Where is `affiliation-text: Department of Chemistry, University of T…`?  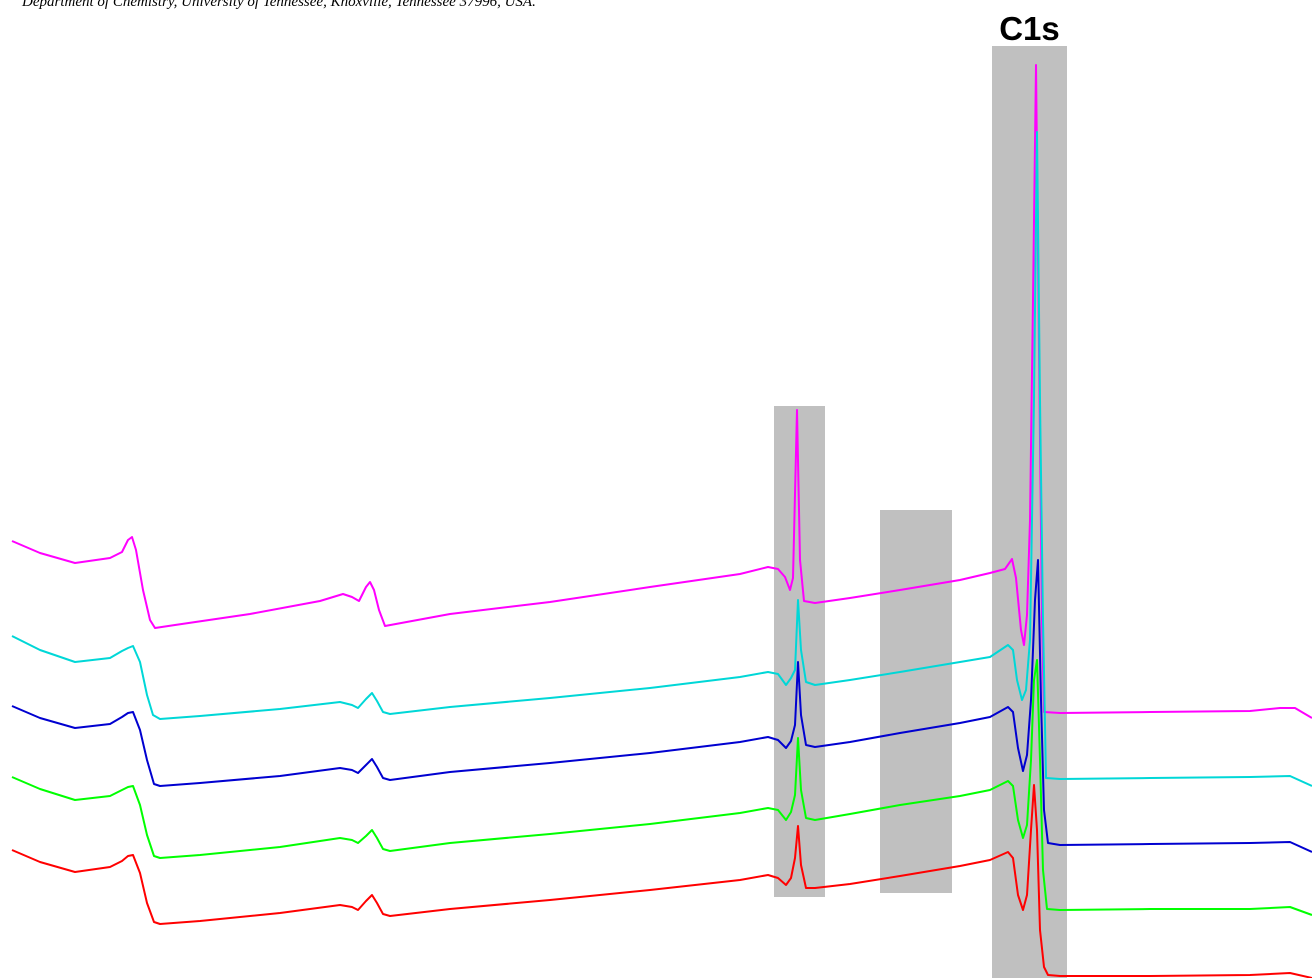
affiliation-text: Department of Chemistry, University of T… is located at coordinates (279, 5).